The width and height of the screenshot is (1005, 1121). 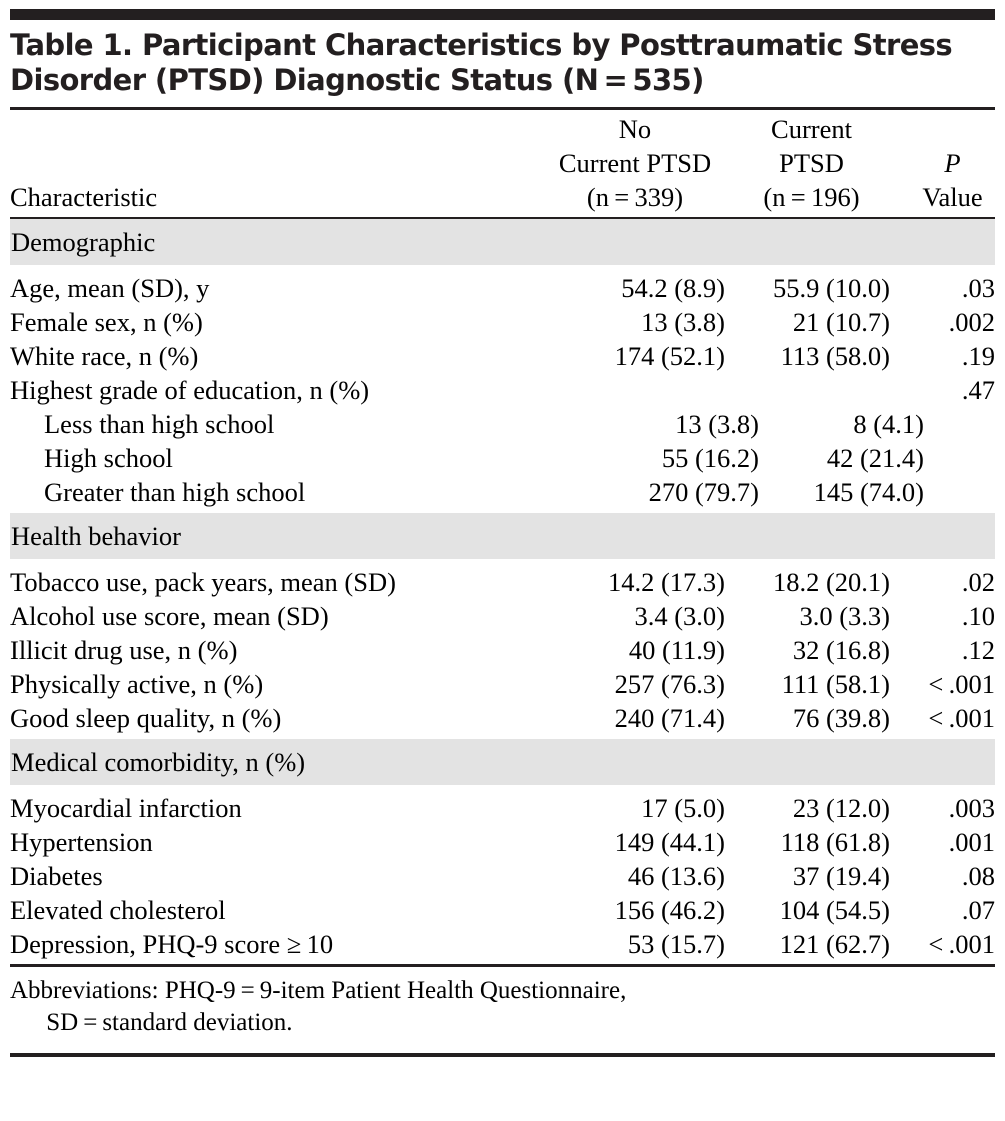 What do you see at coordinates (703, 492) in the screenshot?
I see `cell-no-current-ptsd: 270 (79.7)` at bounding box center [703, 492].